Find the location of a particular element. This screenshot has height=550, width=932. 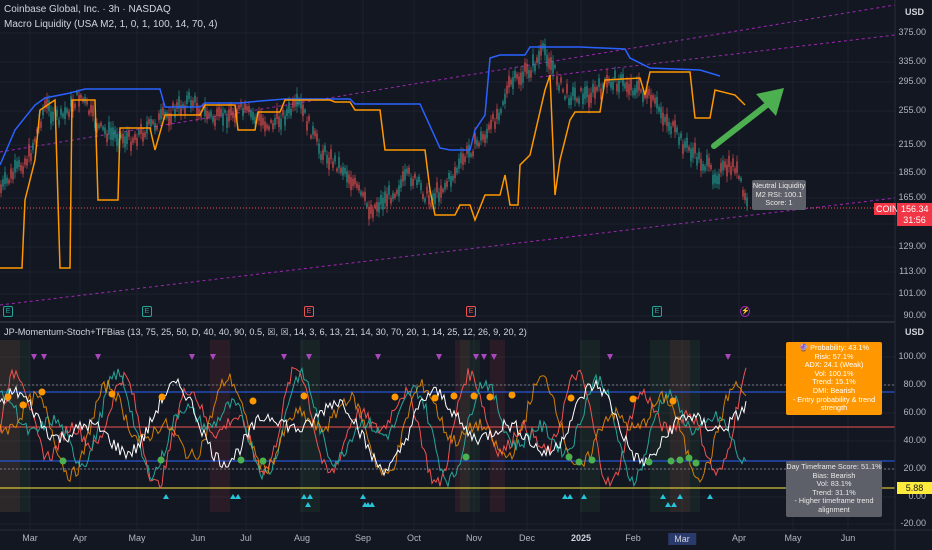

dividend-marker-icon: ⚡ is located at coordinates (745, 311).